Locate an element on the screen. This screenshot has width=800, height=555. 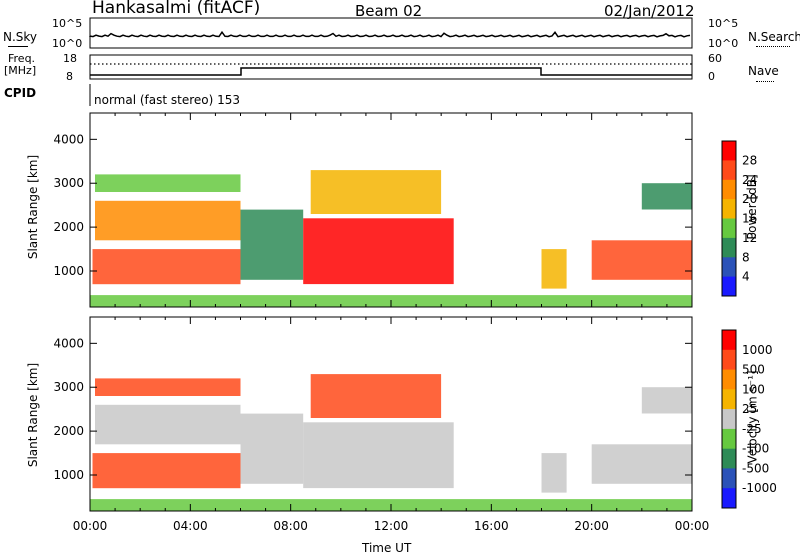
xtick-label: 12:00 is located at coordinates (391, 526).